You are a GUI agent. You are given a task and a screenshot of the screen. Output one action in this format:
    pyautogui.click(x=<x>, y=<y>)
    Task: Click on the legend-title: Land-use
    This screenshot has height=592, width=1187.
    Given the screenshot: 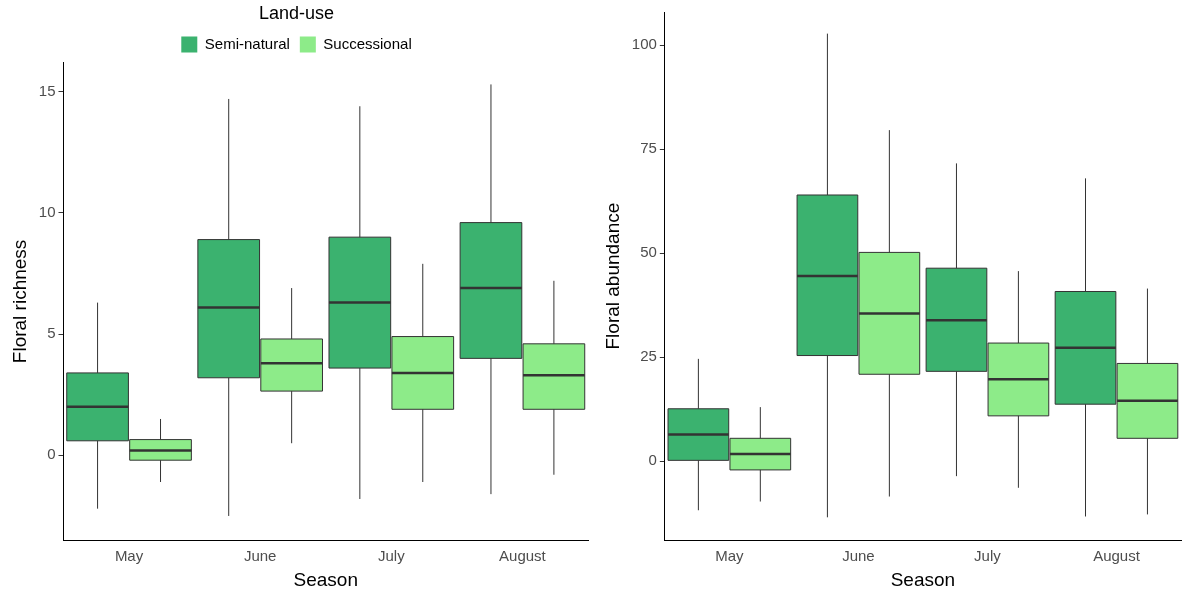 What is the action you would take?
    pyautogui.click(x=296, y=12)
    